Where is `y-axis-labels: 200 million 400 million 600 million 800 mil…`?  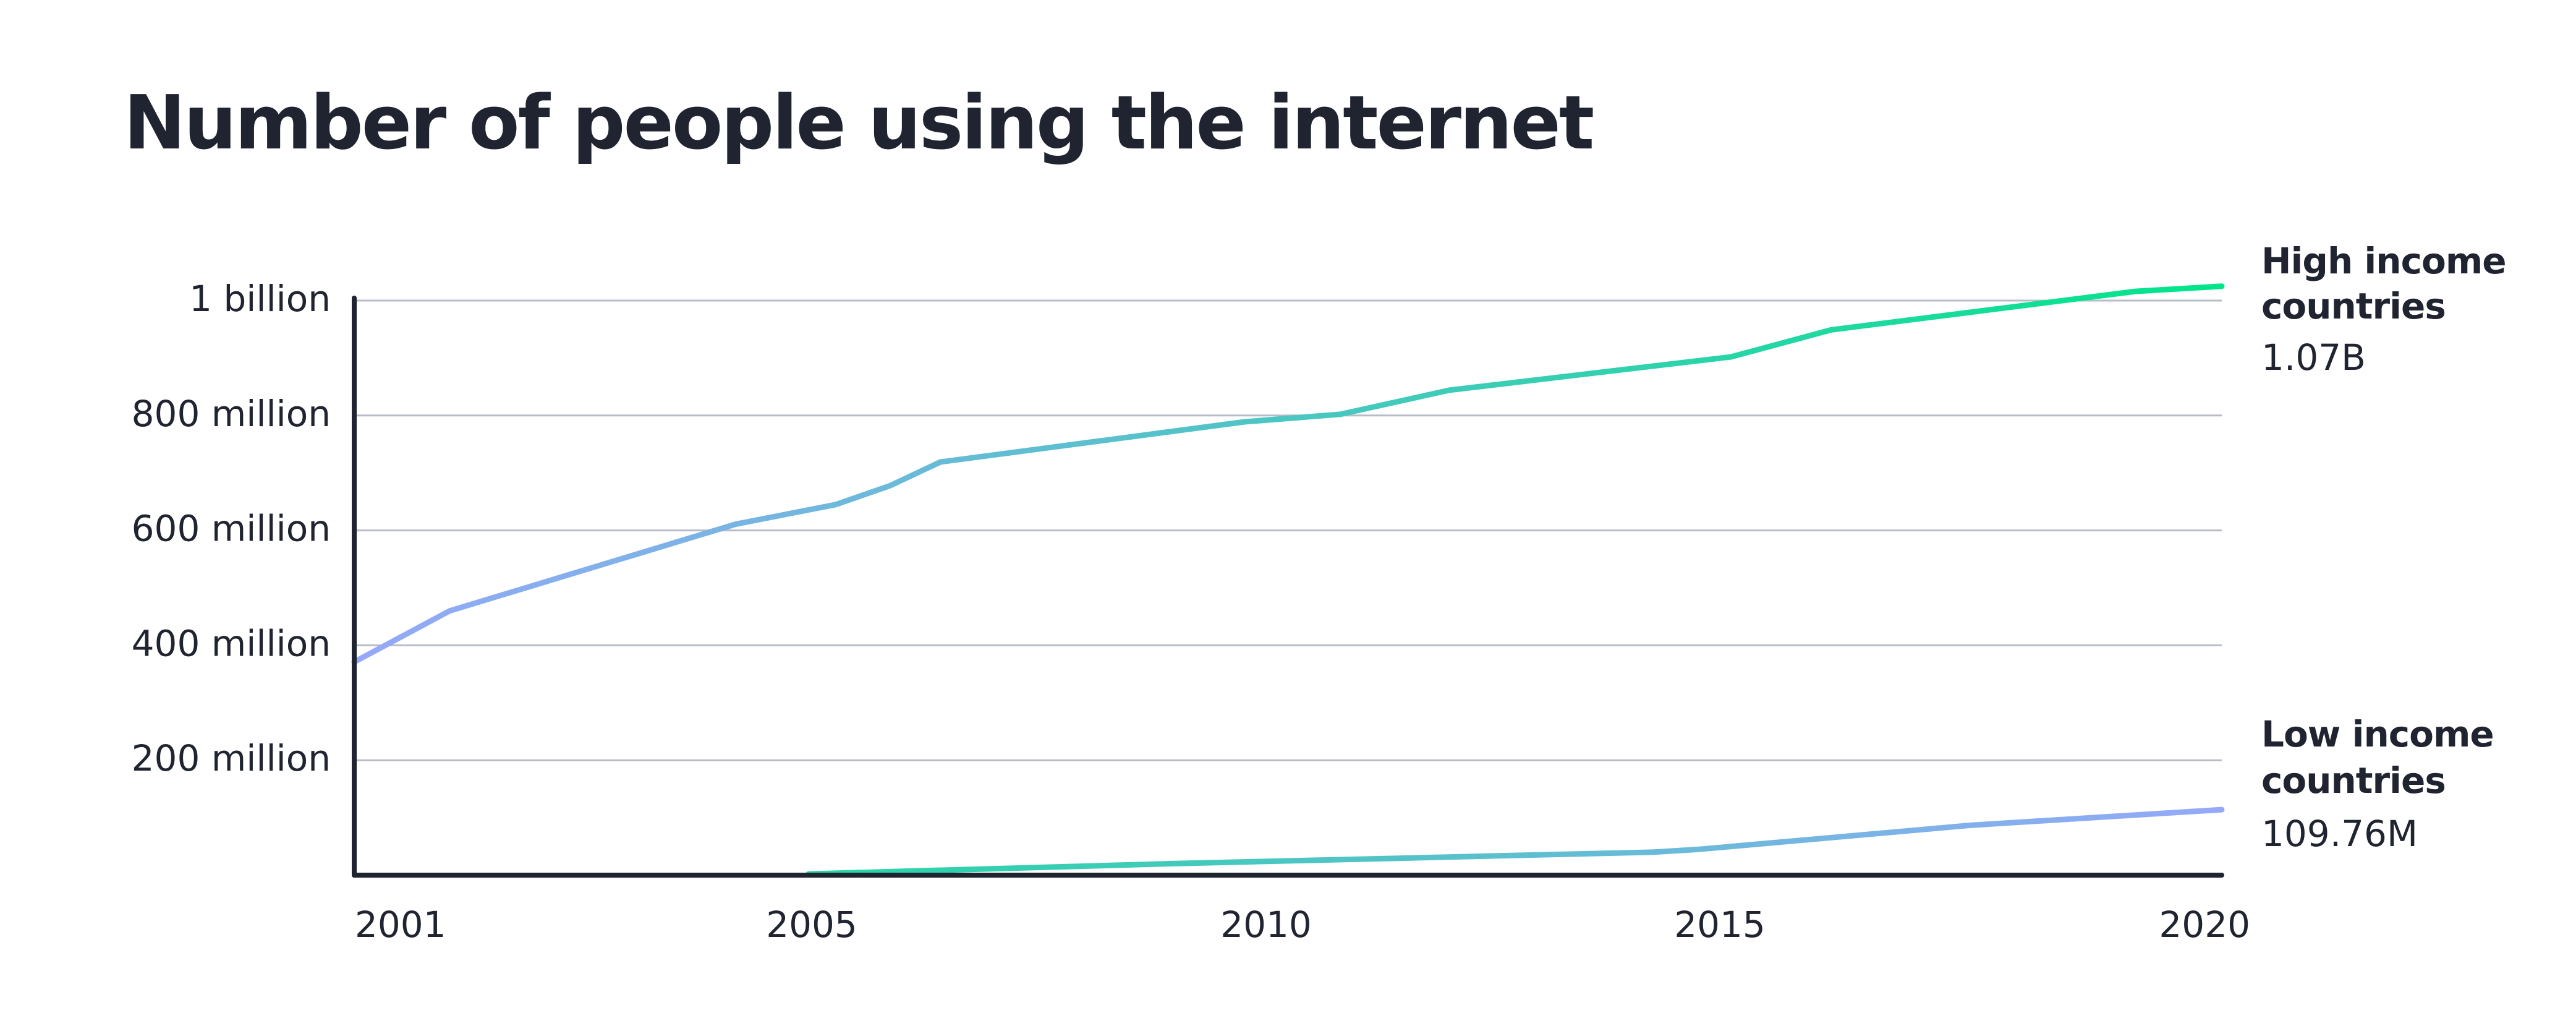
y-axis-labels: 200 million 400 million 600 million 800 mil… is located at coordinates (231, 529).